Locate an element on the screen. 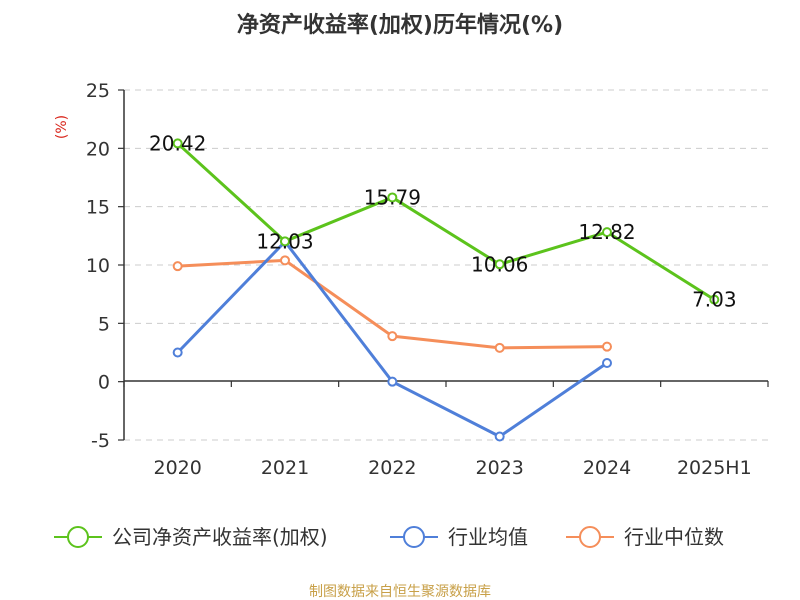  legend-label: 行业均值 is located at coordinates (488, 537).